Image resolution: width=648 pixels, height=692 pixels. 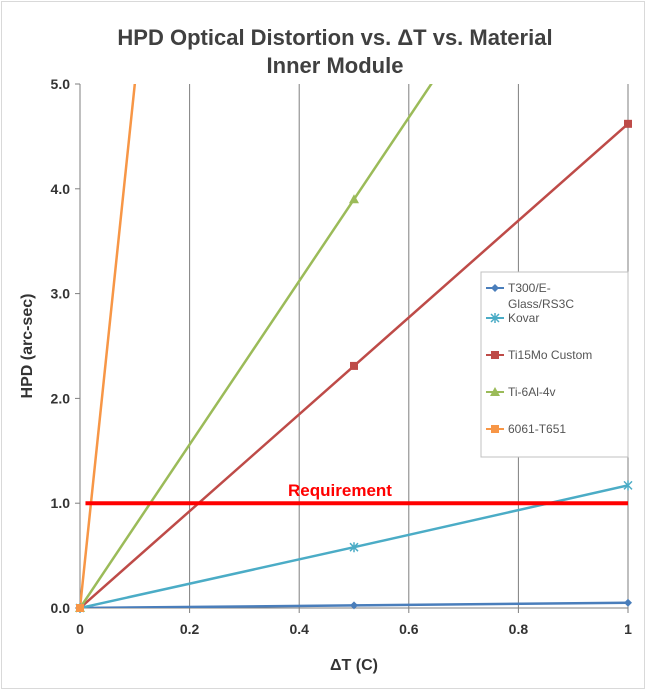 What do you see at coordinates (628, 629) in the screenshot?
I see `x-tick-label: 1` at bounding box center [628, 629].